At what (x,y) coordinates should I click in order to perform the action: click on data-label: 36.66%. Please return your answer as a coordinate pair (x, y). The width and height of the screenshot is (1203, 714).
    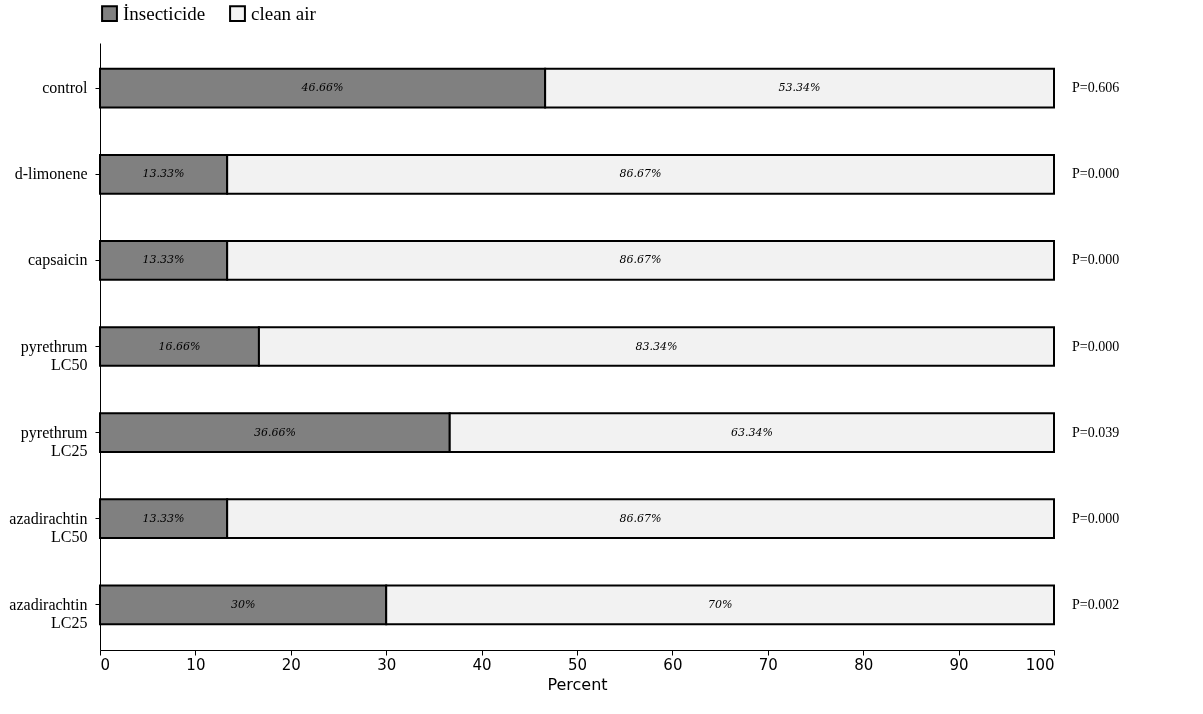
    Looking at the image, I should click on (274, 432).